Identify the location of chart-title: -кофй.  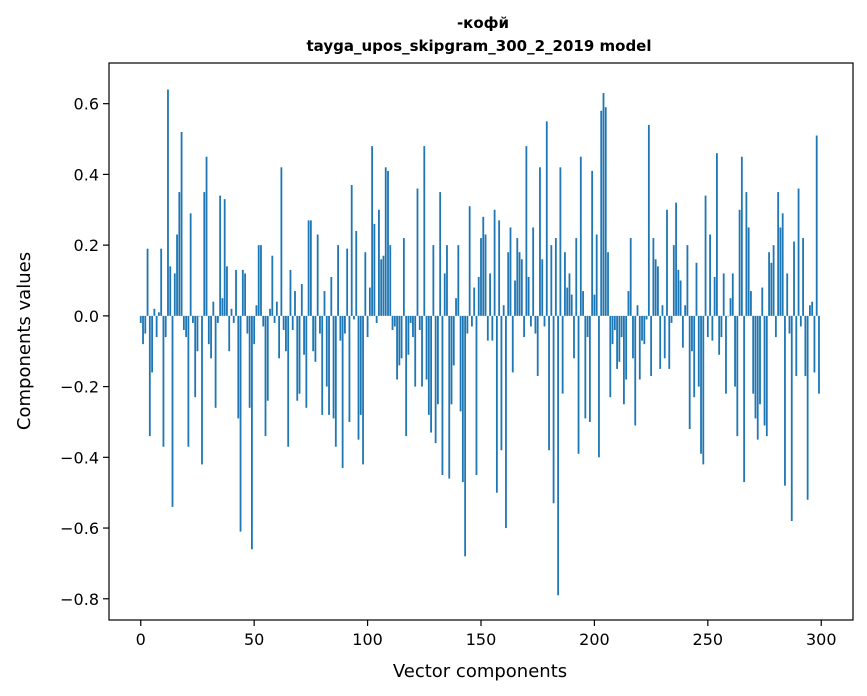
(483, 23).